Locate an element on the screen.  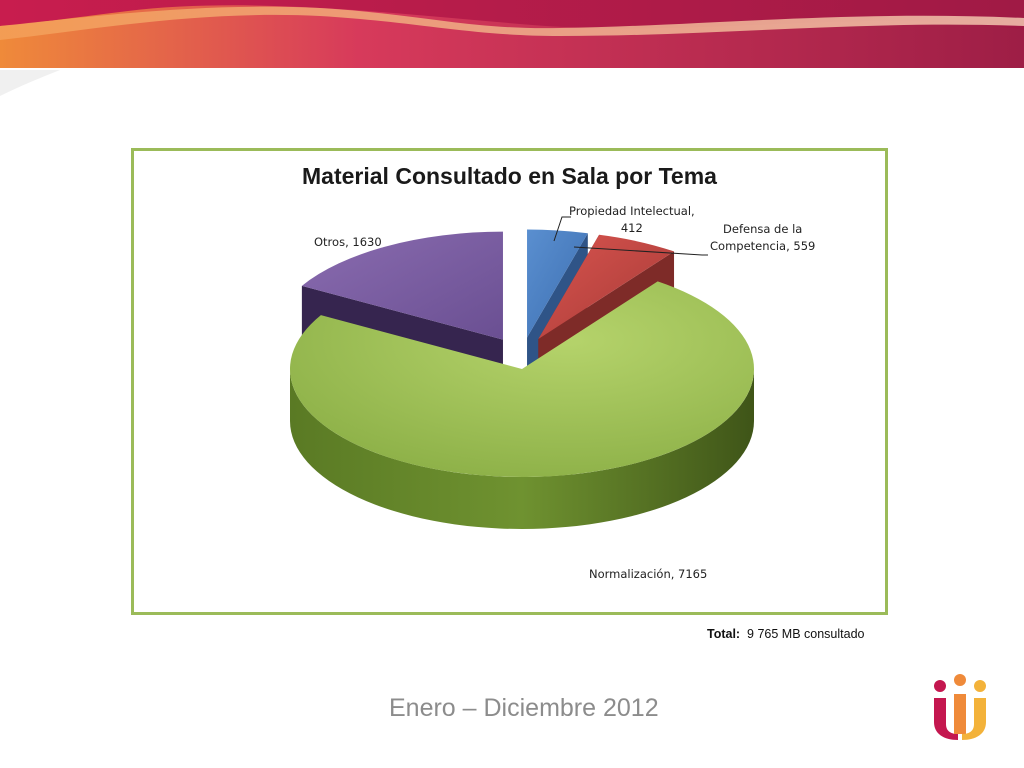
date-range: Enero – Diciembre 2012 is located at coordinates (524, 708).